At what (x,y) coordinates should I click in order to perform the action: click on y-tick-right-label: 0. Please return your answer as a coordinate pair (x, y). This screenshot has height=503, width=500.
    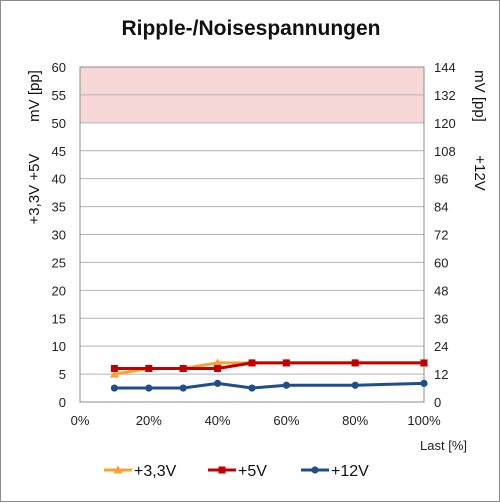
    Looking at the image, I should click on (437, 402).